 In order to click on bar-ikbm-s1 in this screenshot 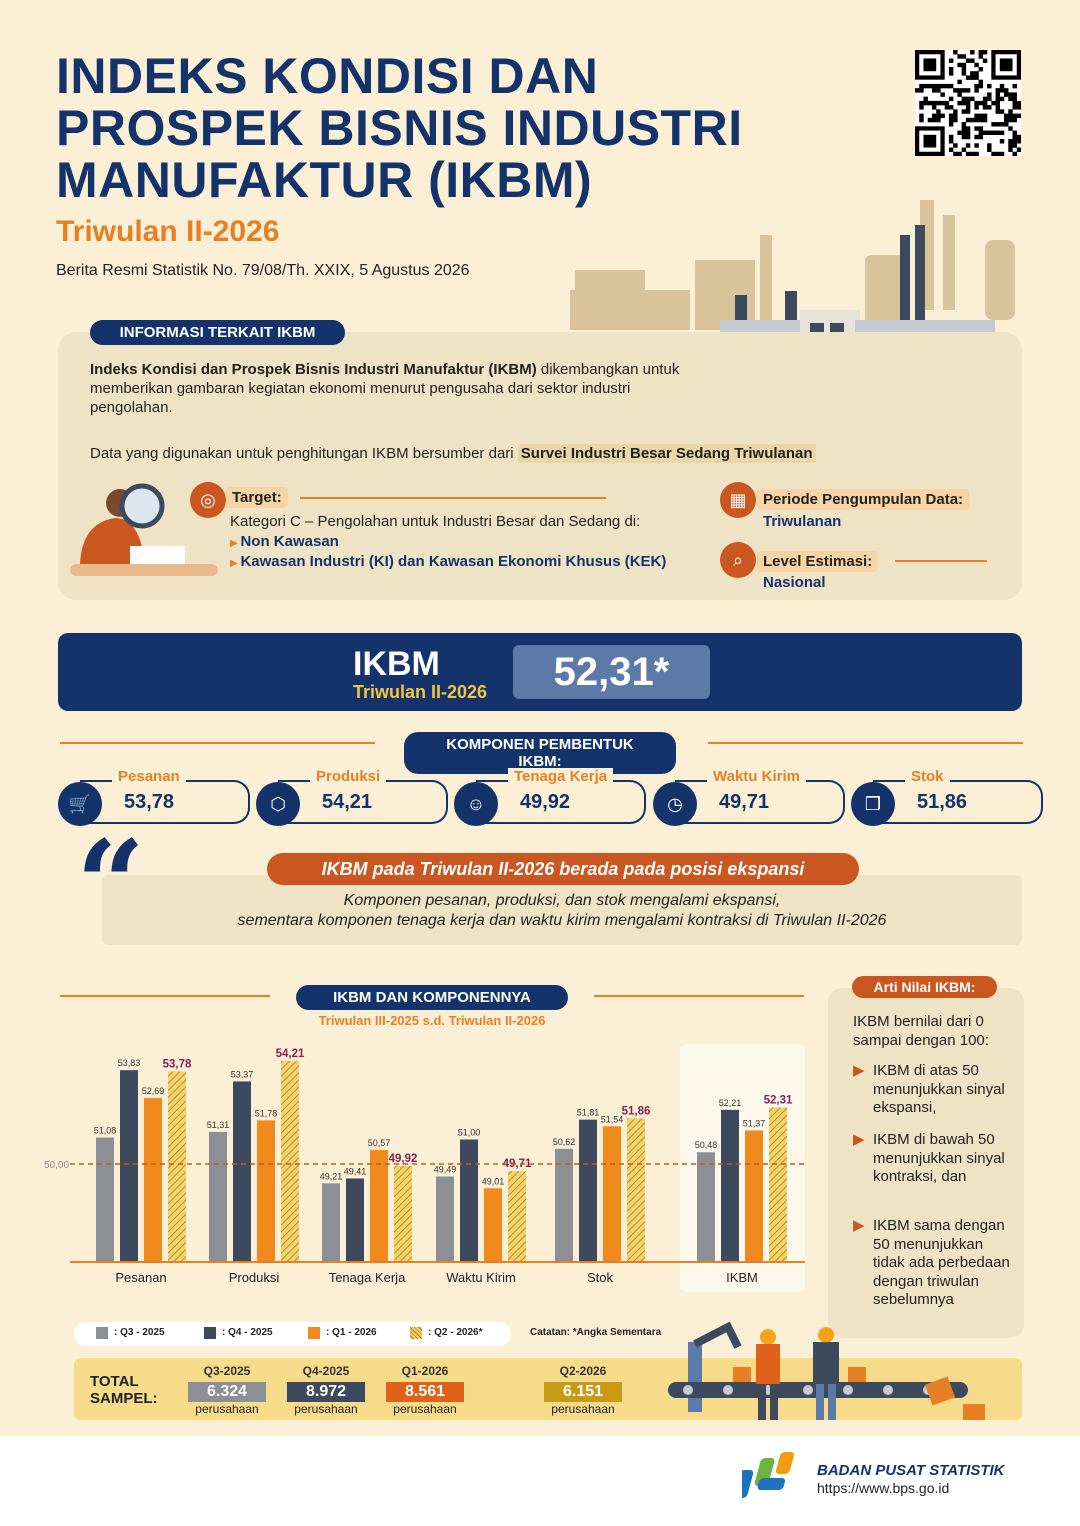, I will do `click(730, 1185)`.